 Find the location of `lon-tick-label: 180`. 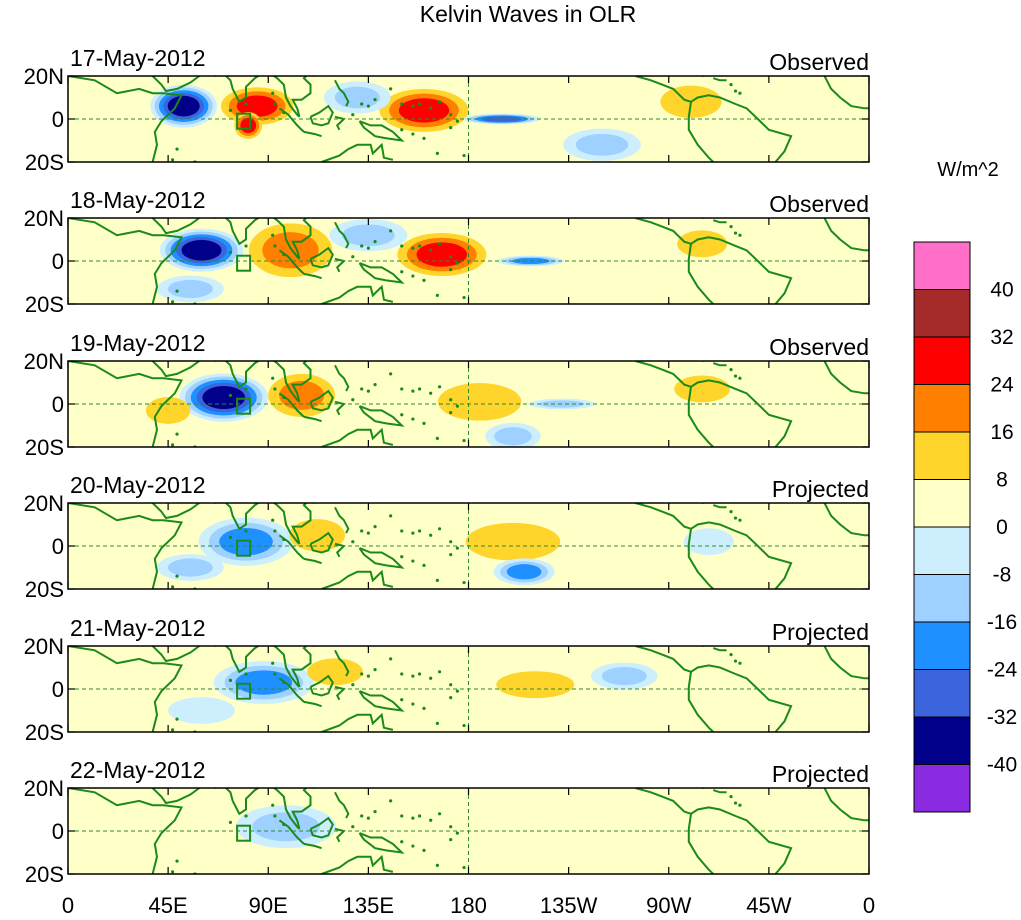

lon-tick-label: 180 is located at coordinates (468, 905).